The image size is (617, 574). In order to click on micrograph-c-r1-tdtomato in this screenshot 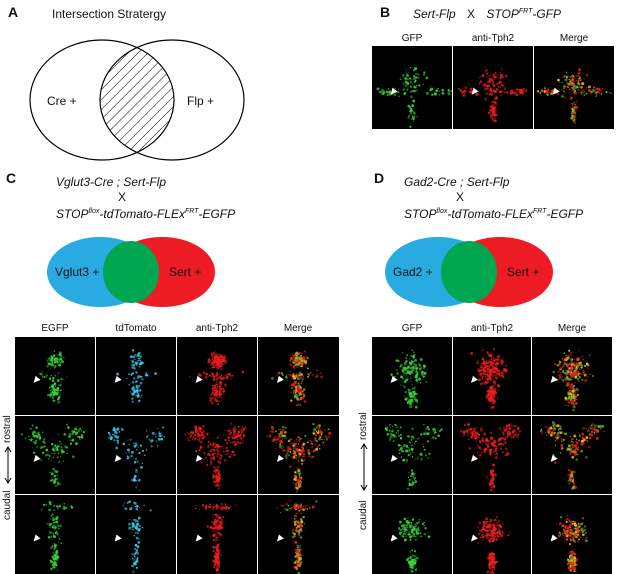, I will do `click(136, 376)`.